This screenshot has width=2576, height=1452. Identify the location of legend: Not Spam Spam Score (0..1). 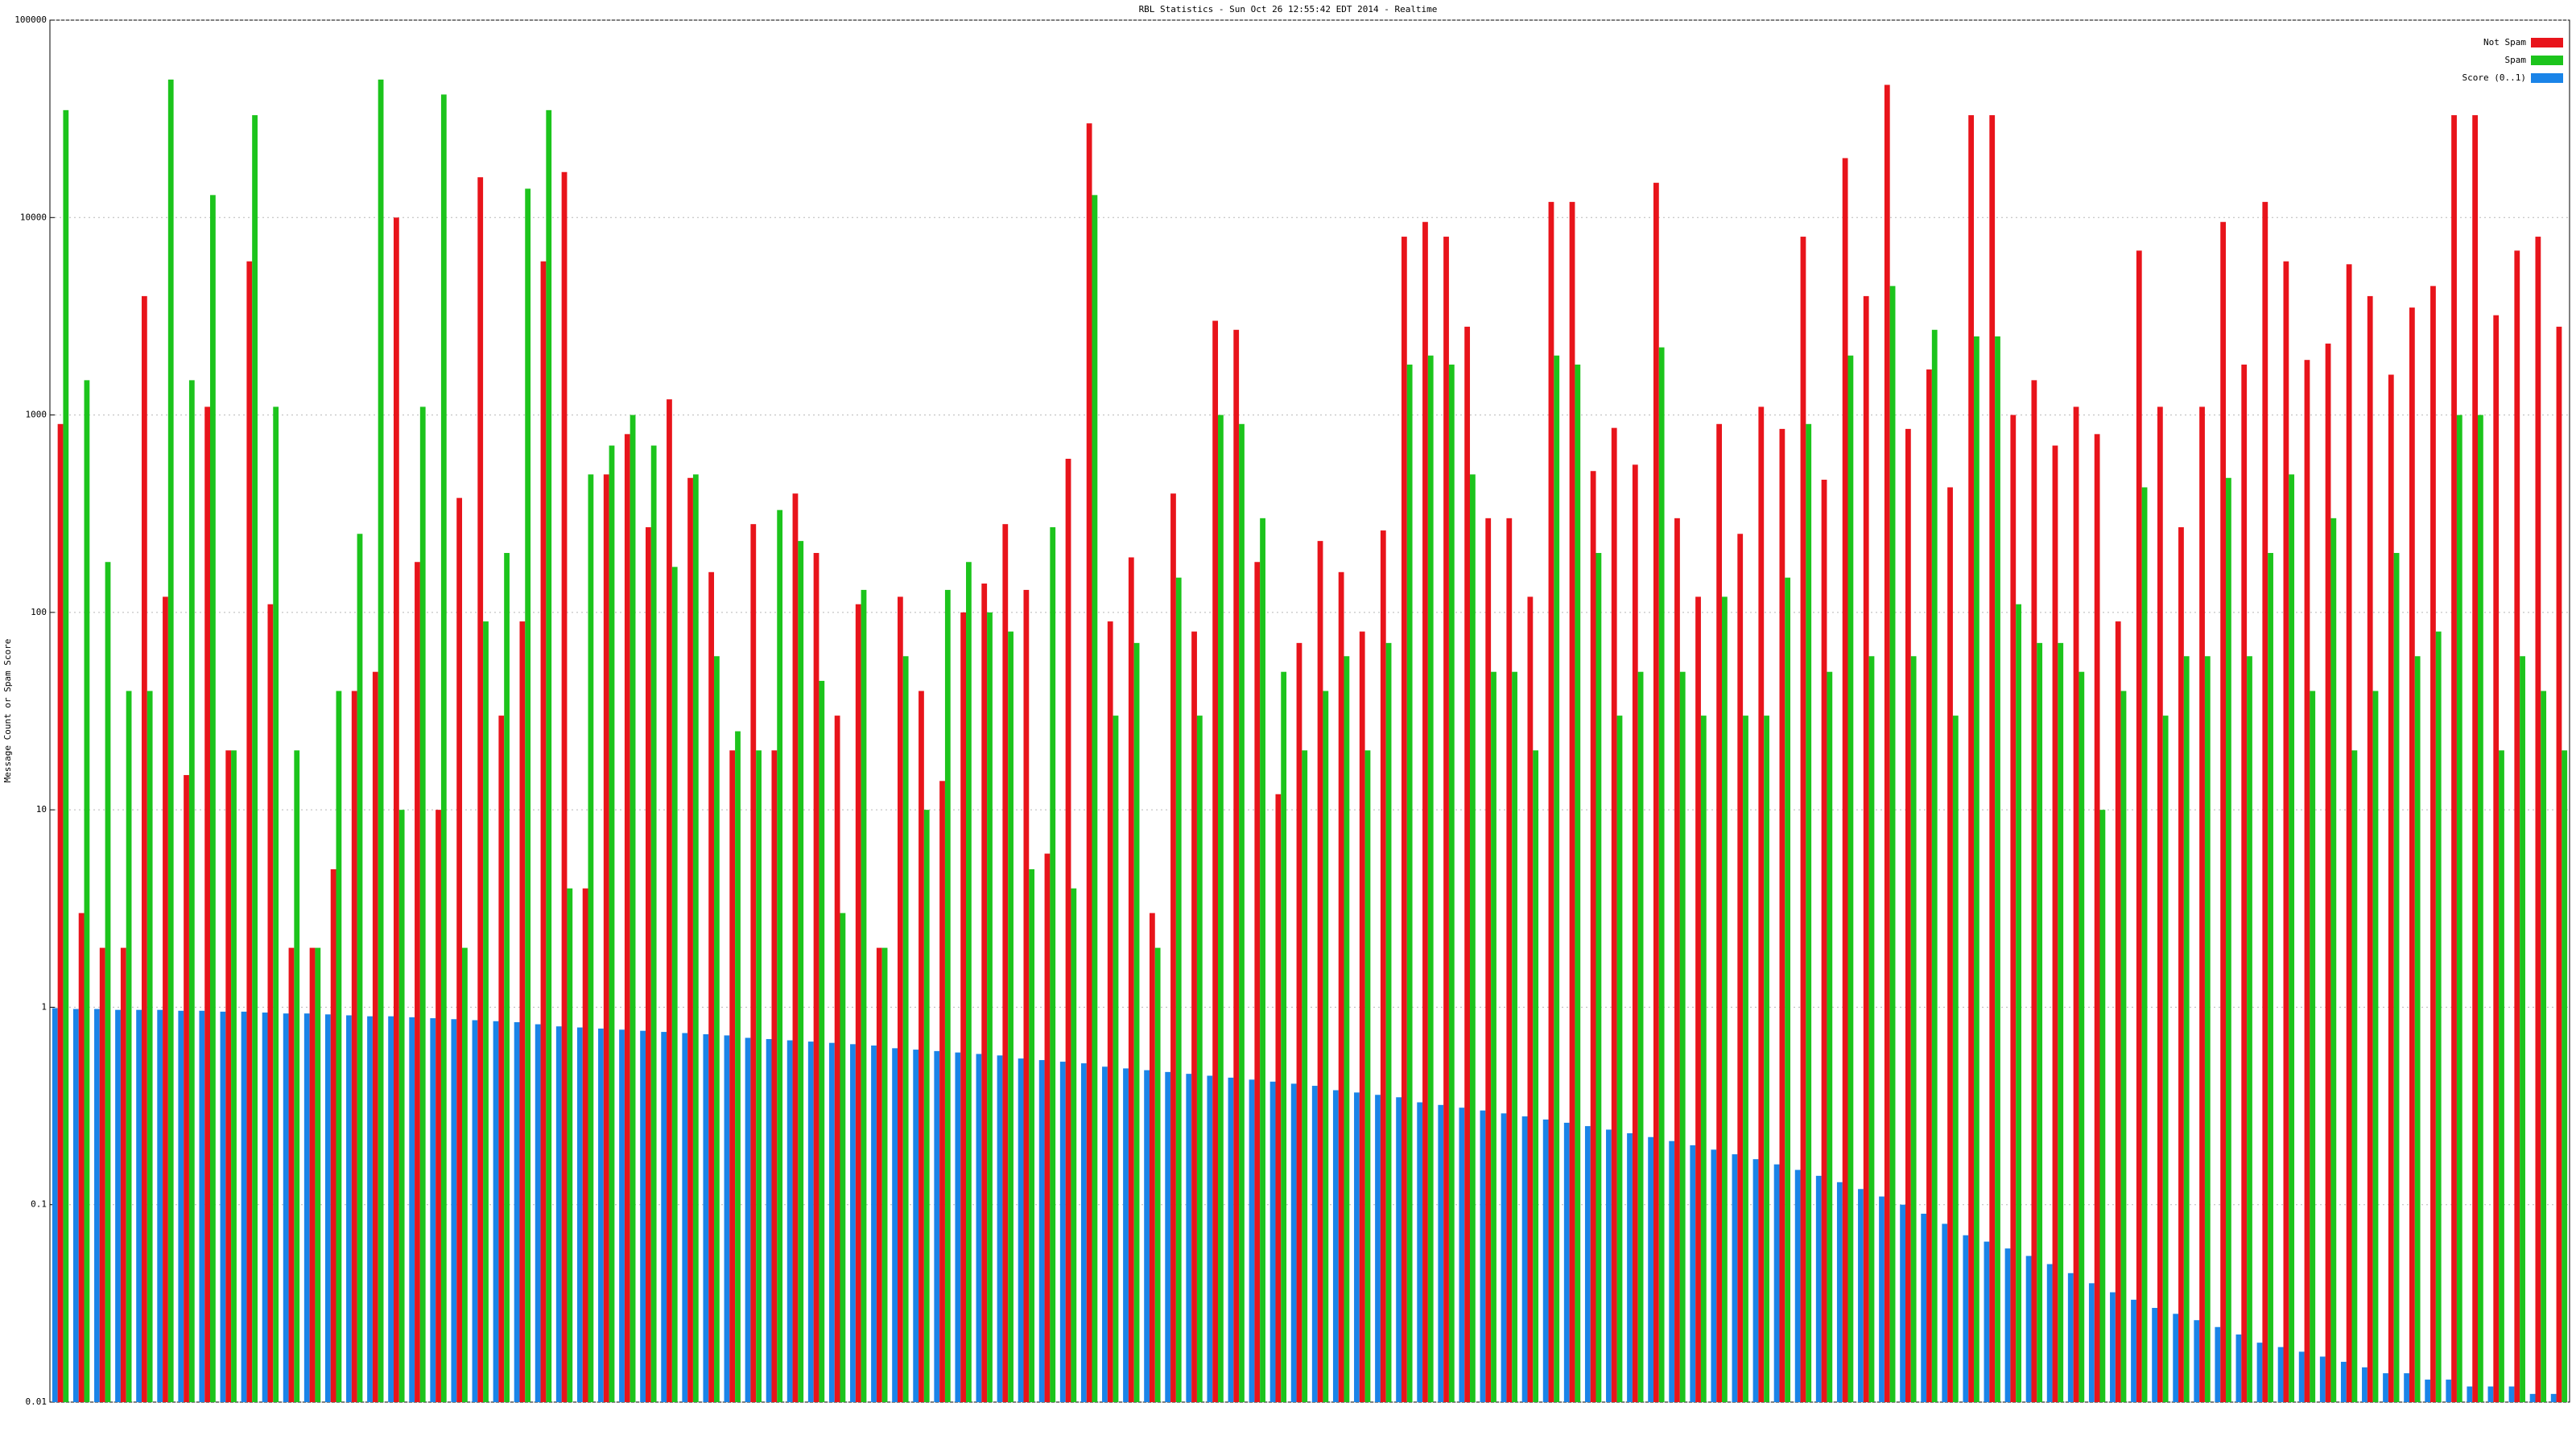
(2512, 60).